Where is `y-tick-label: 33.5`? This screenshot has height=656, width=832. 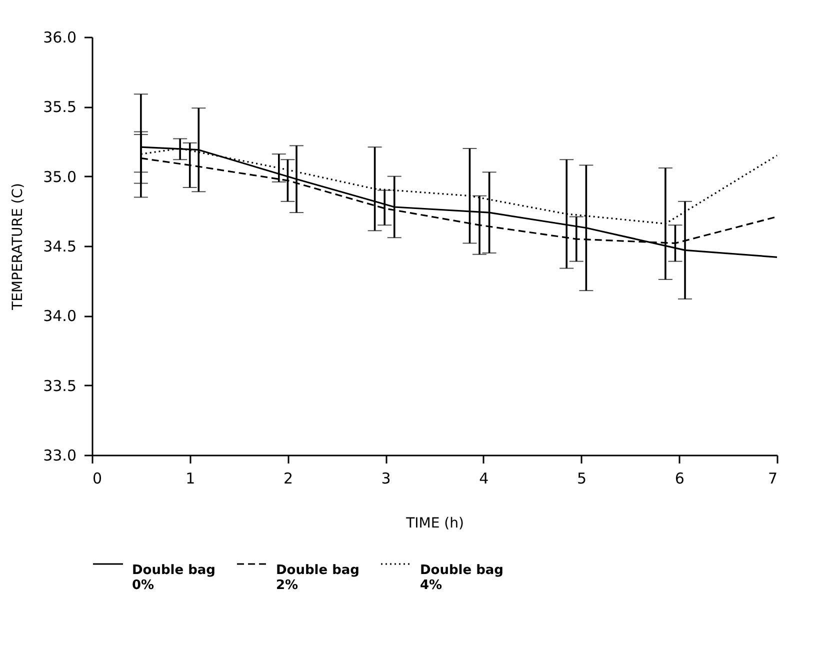
y-tick-label: 33.5 is located at coordinates (59, 385).